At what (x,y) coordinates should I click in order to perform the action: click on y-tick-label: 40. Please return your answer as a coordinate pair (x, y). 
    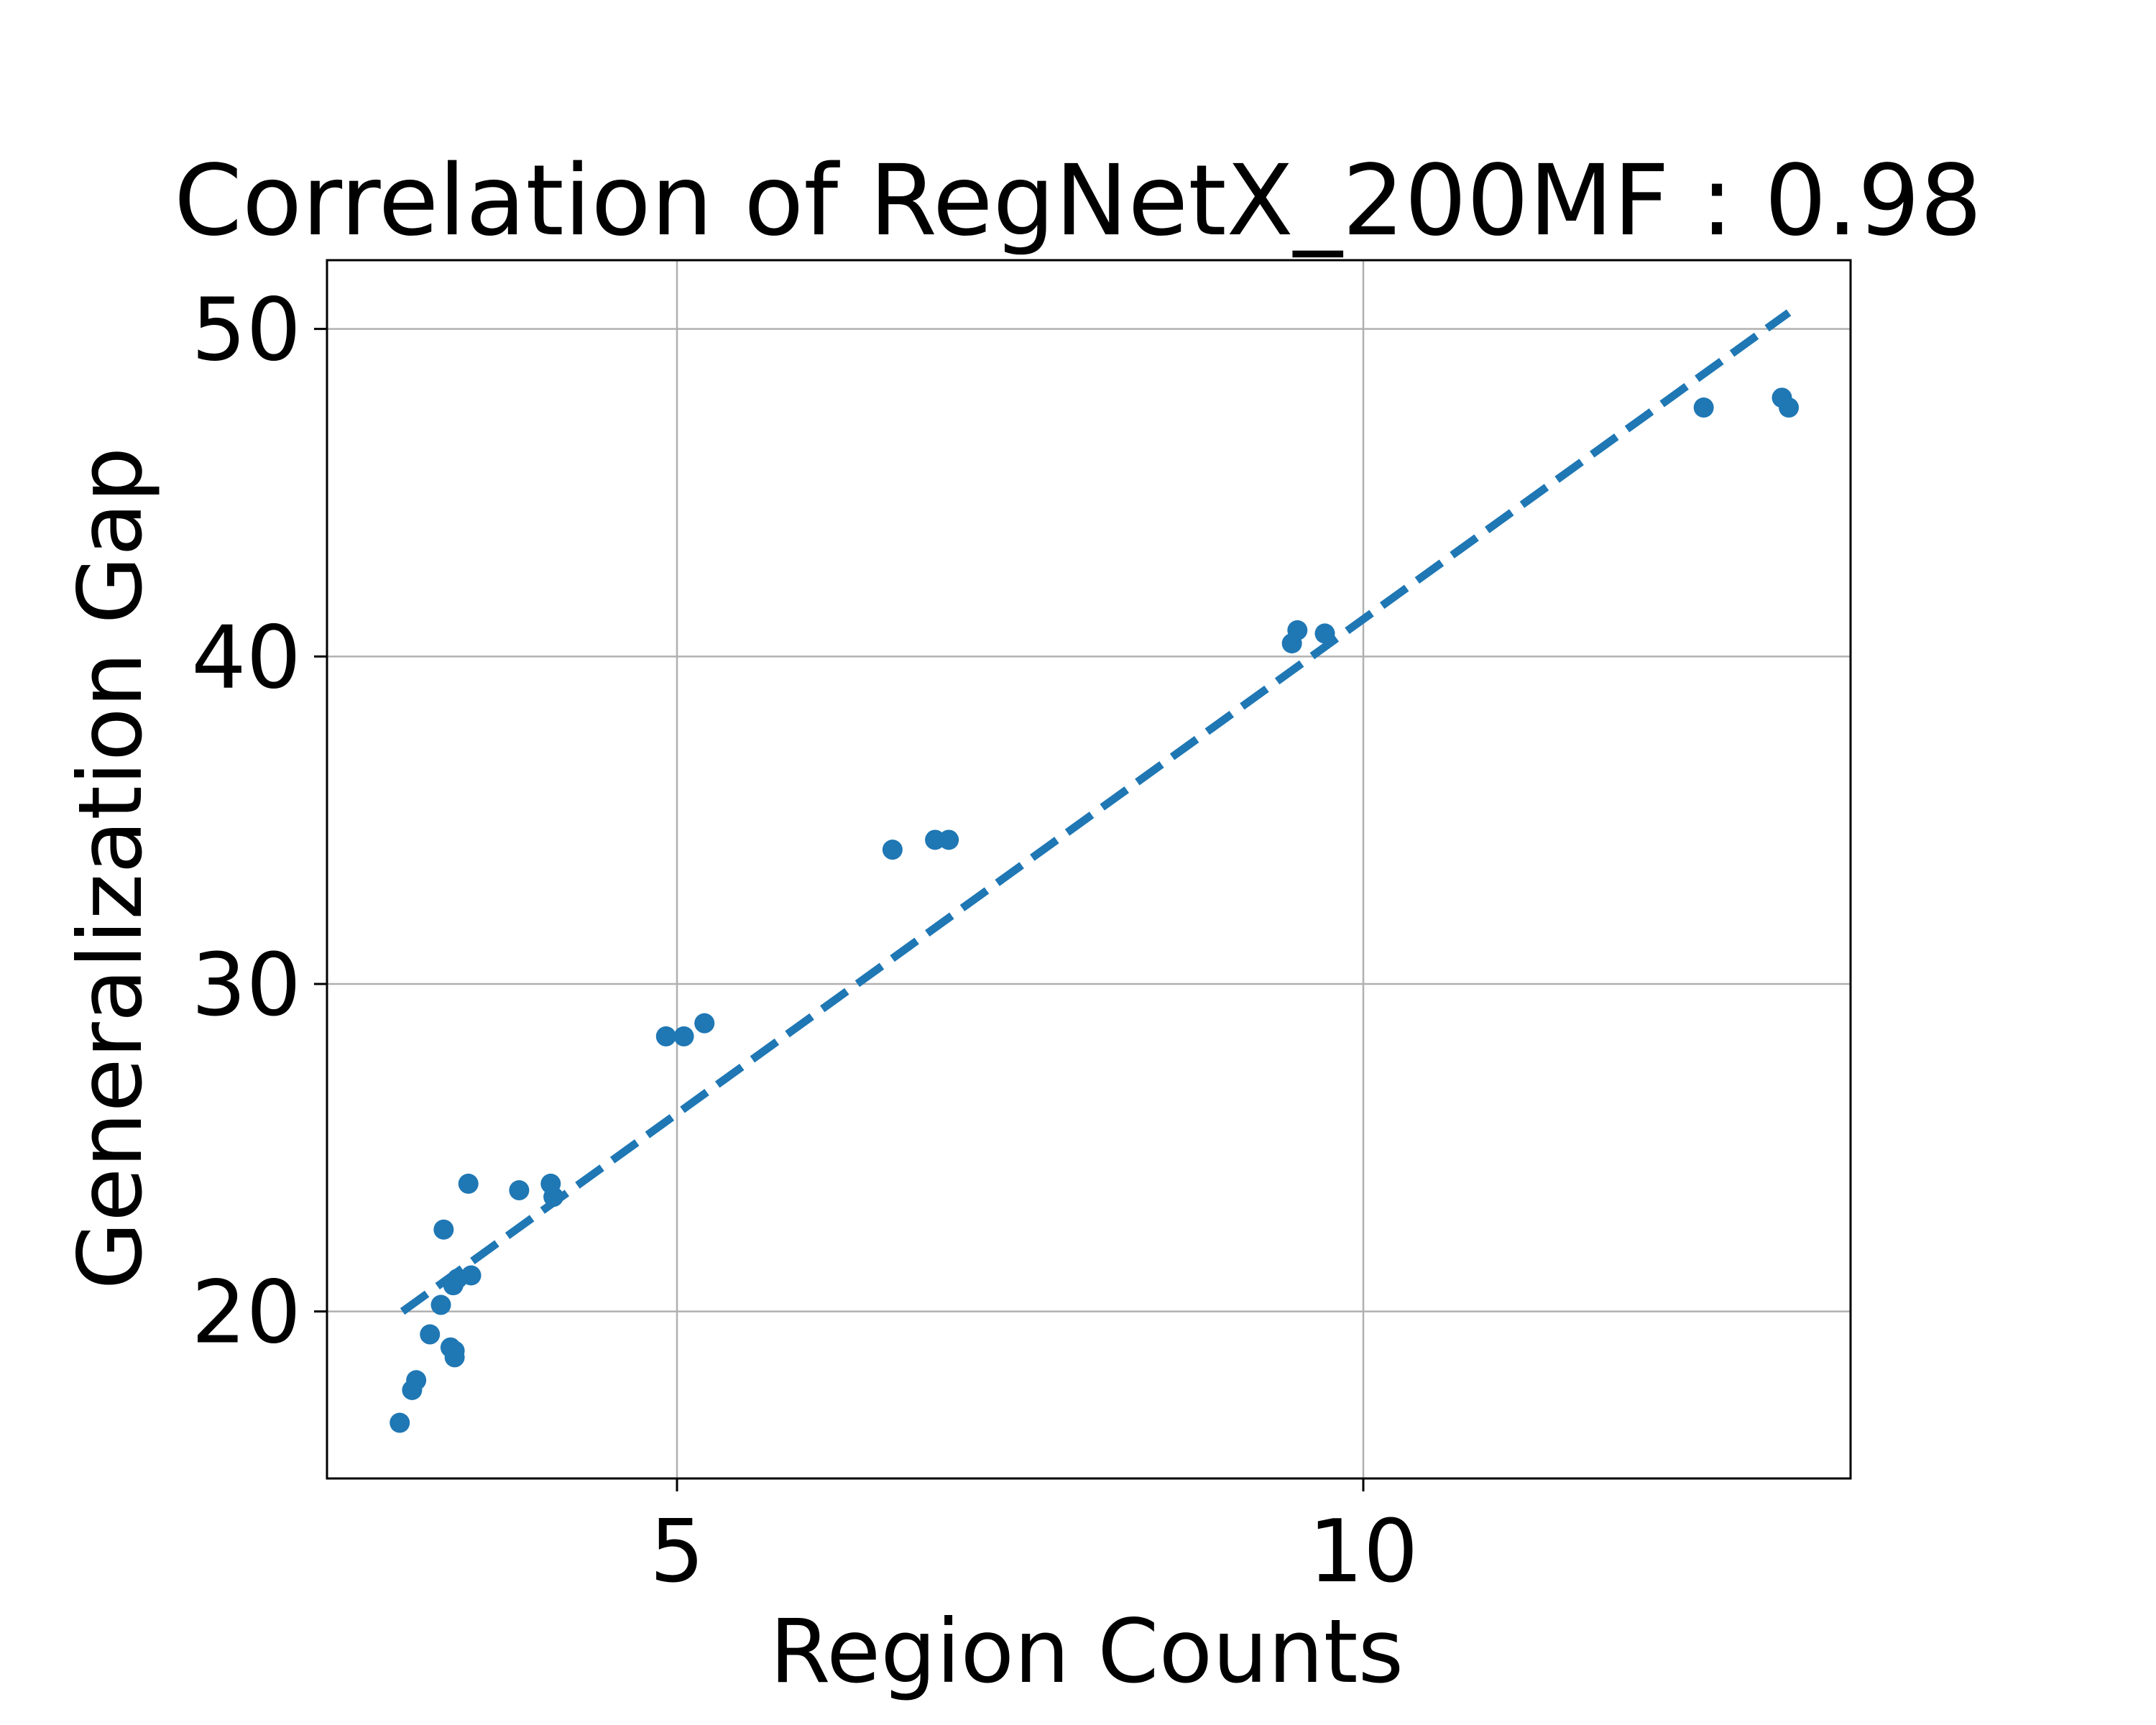
    Looking at the image, I should click on (246, 658).